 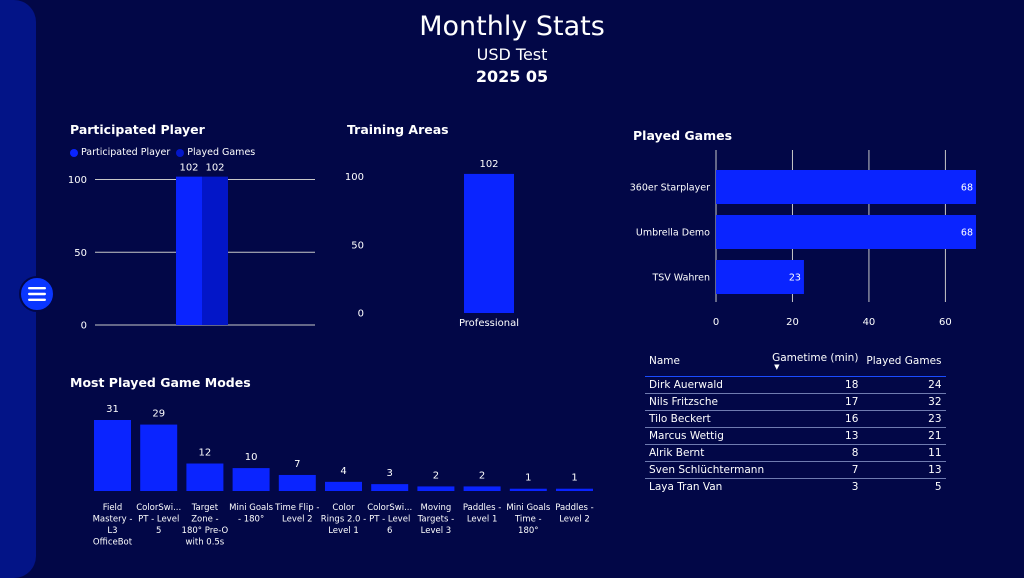 I want to click on participated-chart-title: Participated Player, so click(x=137, y=129).